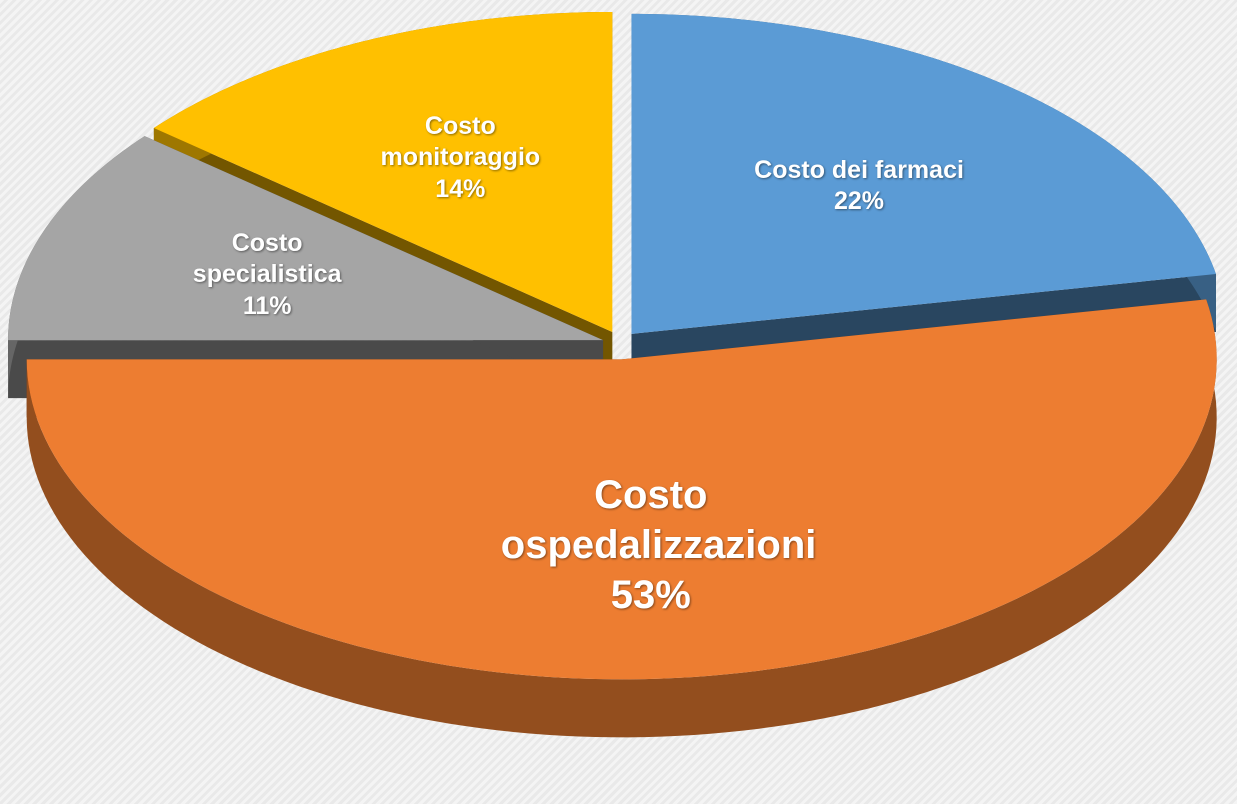 This screenshot has width=1237, height=804. I want to click on value-label: 22%, so click(859, 200).